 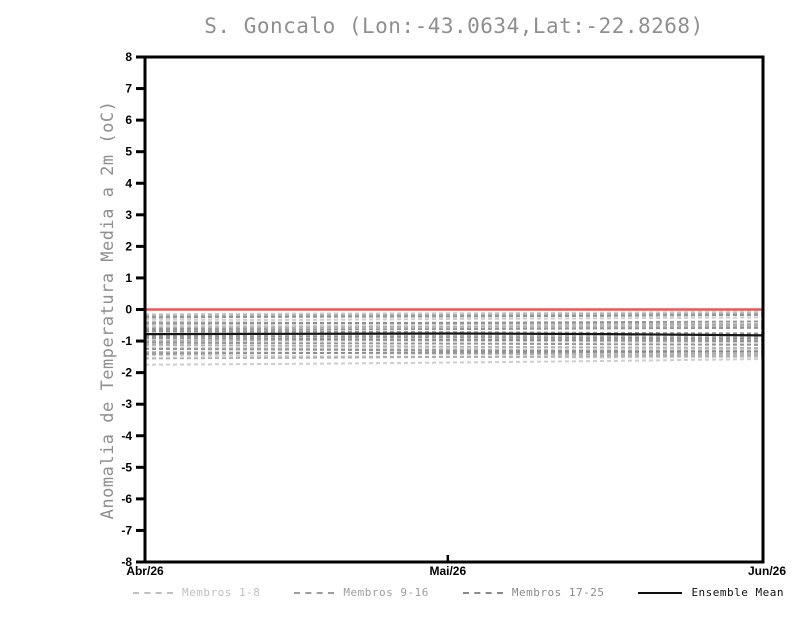 What do you see at coordinates (128, 89) in the screenshot?
I see `svg-text: 7` at bounding box center [128, 89].